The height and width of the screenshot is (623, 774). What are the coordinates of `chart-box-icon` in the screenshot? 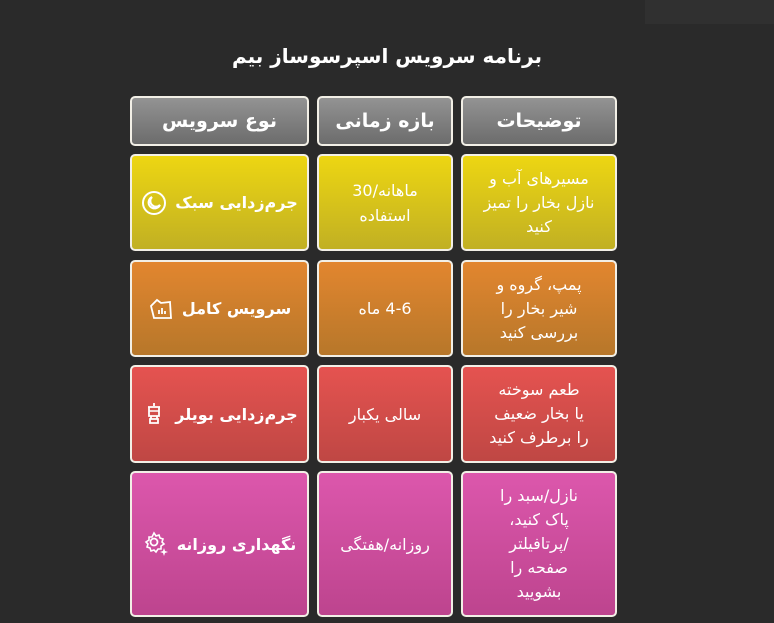 It's located at (160, 308).